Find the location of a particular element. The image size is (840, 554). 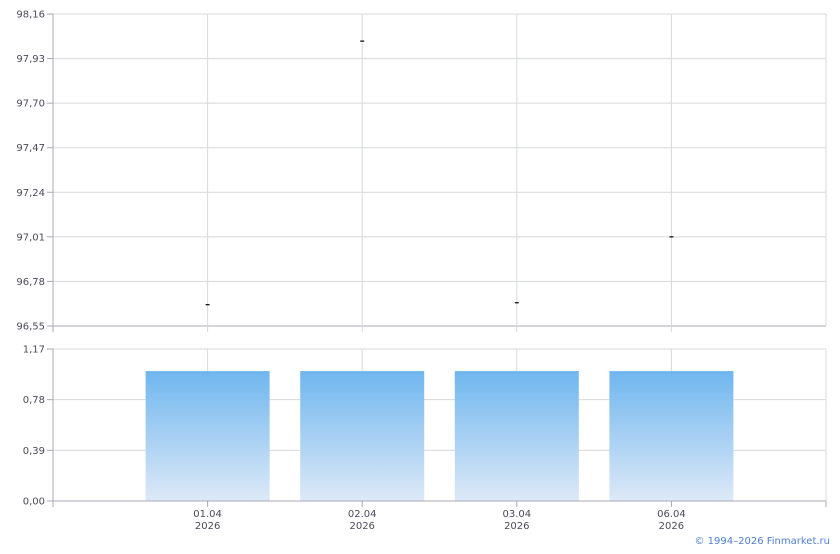

y-tick-label: 96,78 is located at coordinates (30, 282).